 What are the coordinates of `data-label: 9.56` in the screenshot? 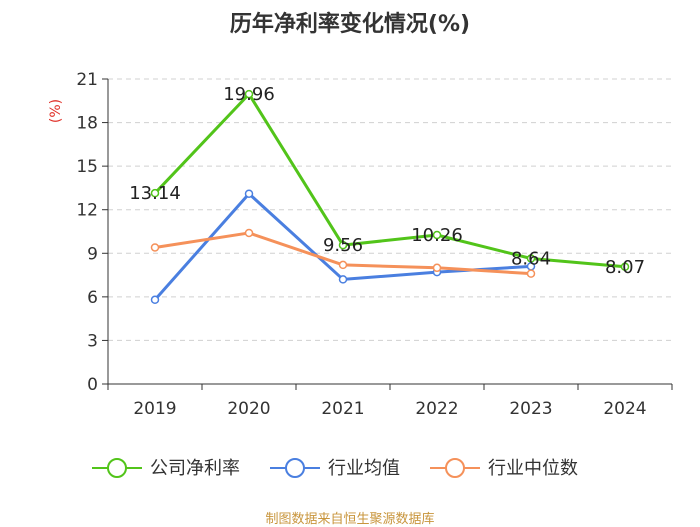 It's located at (343, 245).